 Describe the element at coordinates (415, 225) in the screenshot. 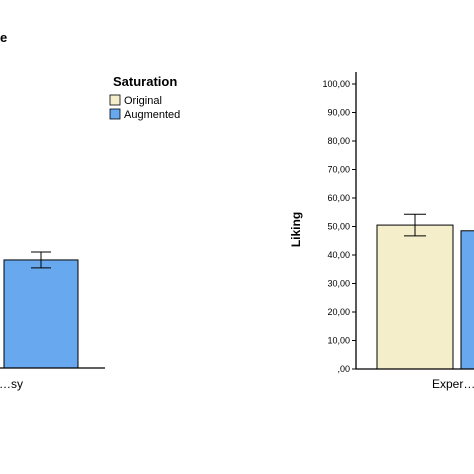

I see `error-bar-original-right` at that location.